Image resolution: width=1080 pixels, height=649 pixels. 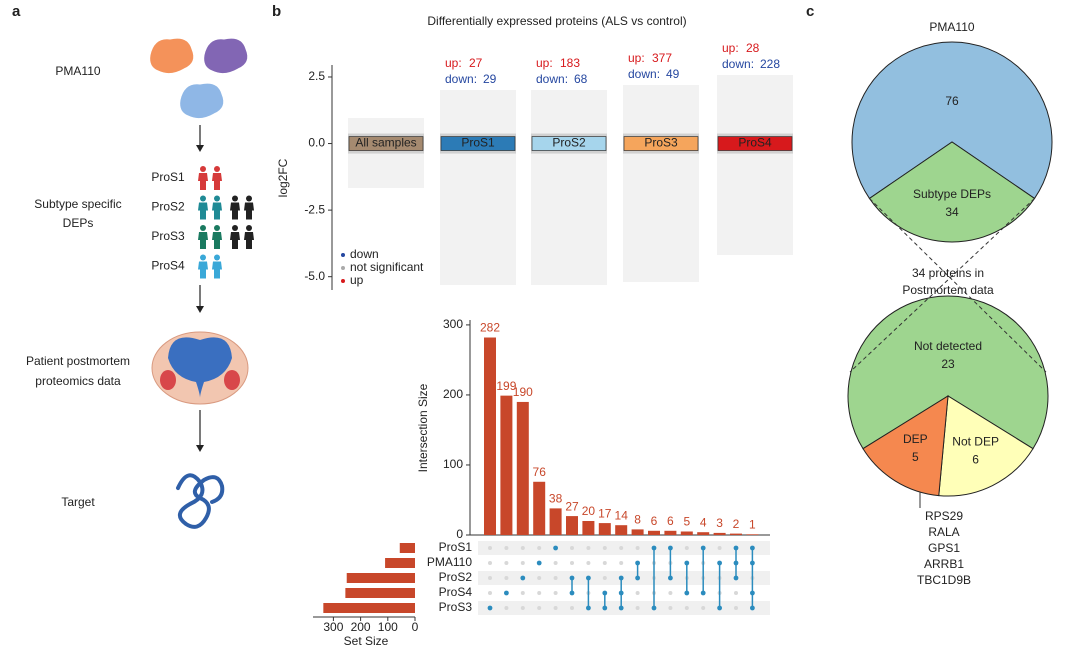 I want to click on pie-title: PMA110, so click(x=951, y=27).